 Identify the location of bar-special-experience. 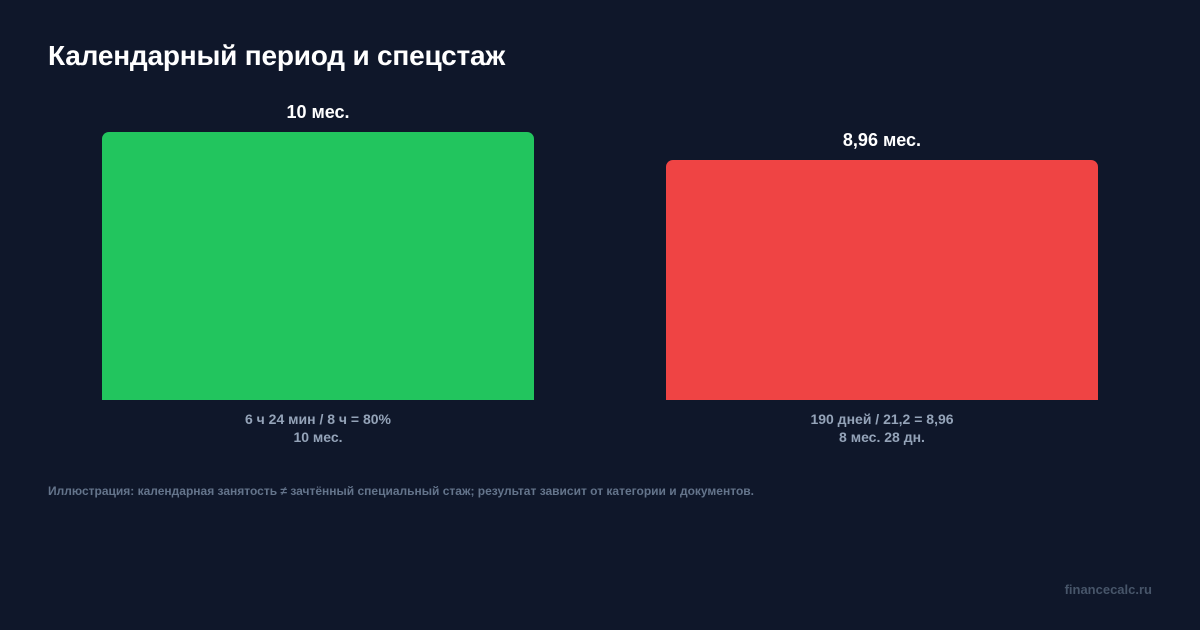
(882, 279).